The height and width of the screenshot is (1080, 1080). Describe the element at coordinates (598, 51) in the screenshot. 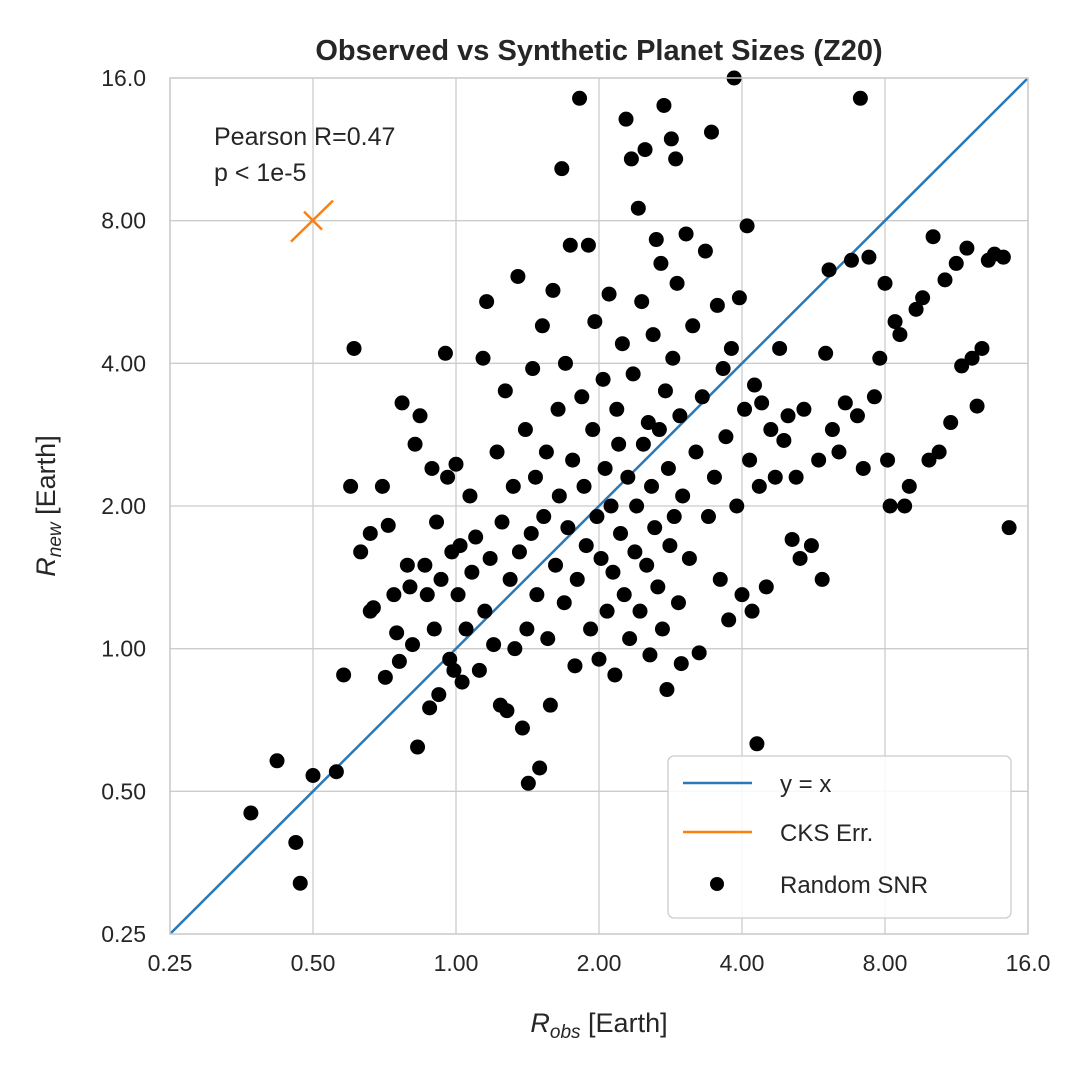

I see `chart-title: Observed vs Synthetic Planet Sizes (Z20)` at that location.